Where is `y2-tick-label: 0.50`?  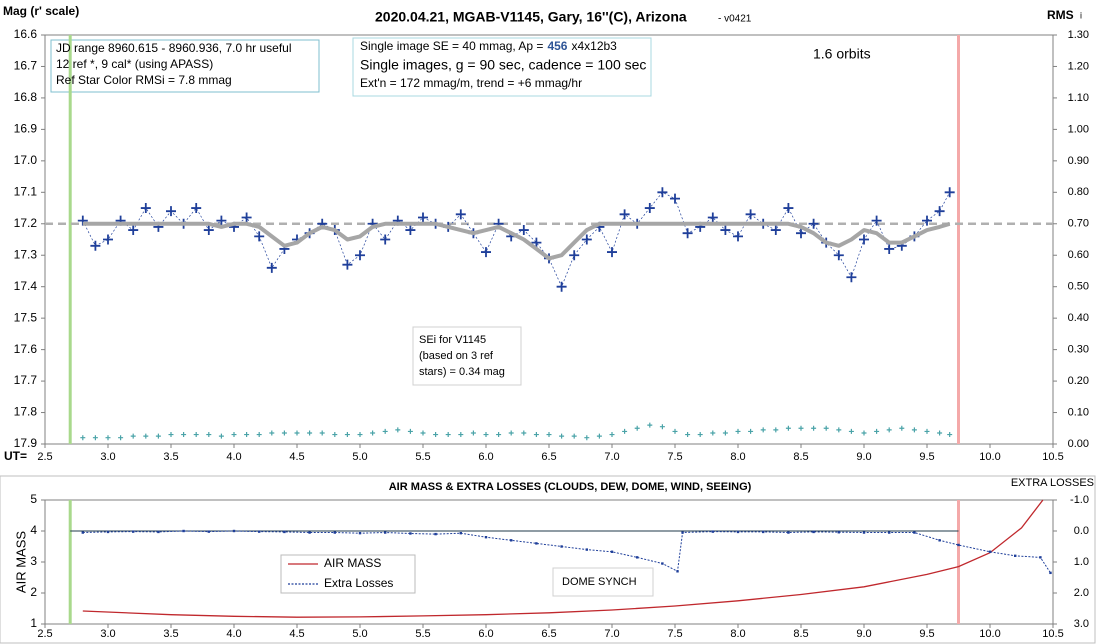 y2-tick-label: 0.50 is located at coordinates (1078, 287).